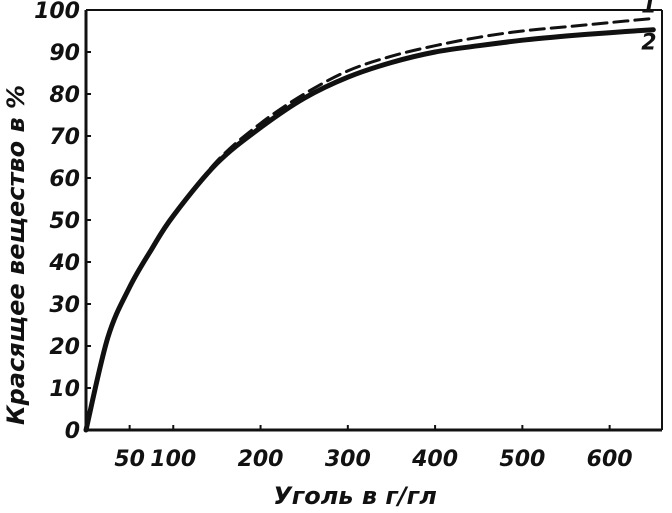  What do you see at coordinates (522, 459) in the screenshot?
I see `x-tick-label: 500` at bounding box center [522, 459].